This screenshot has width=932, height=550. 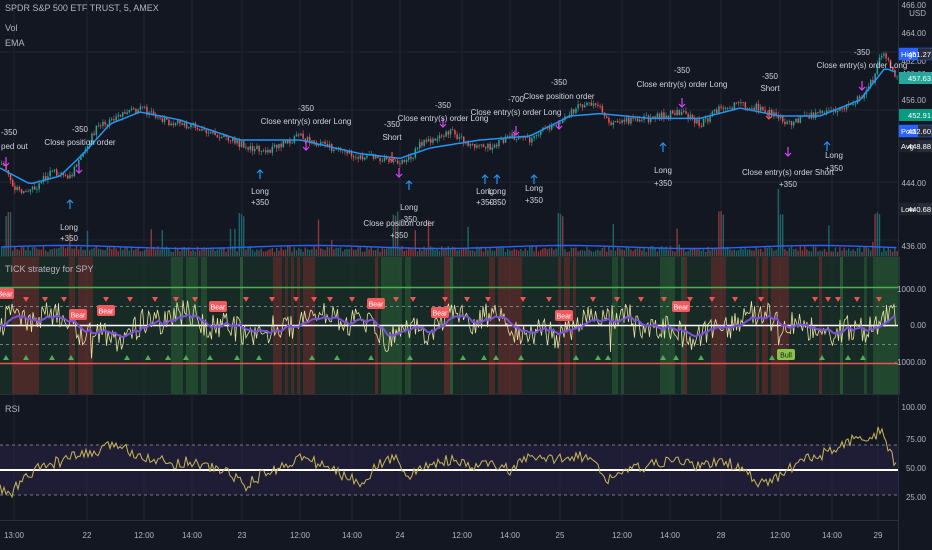 I want to click on rsi-pane-title: RSI, so click(x=12, y=409).